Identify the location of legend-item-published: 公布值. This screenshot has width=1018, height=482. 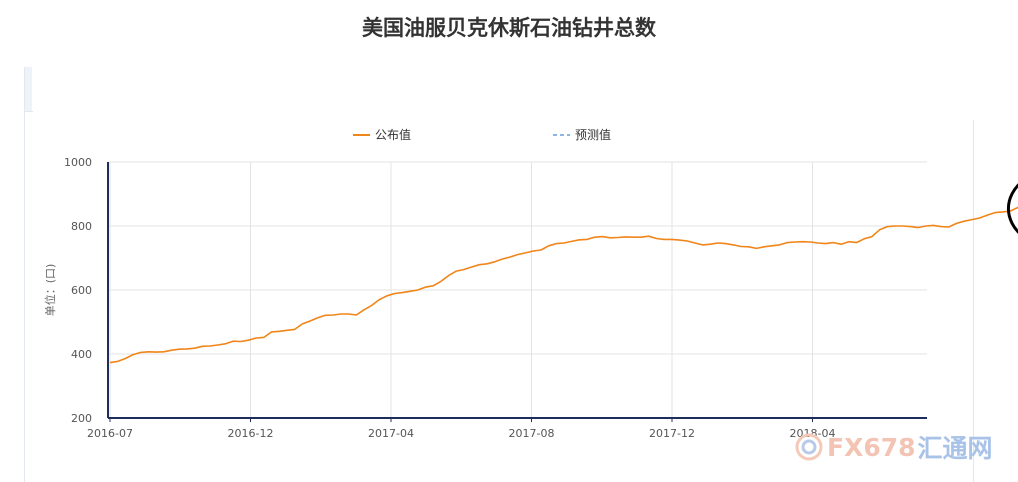
(382, 134).